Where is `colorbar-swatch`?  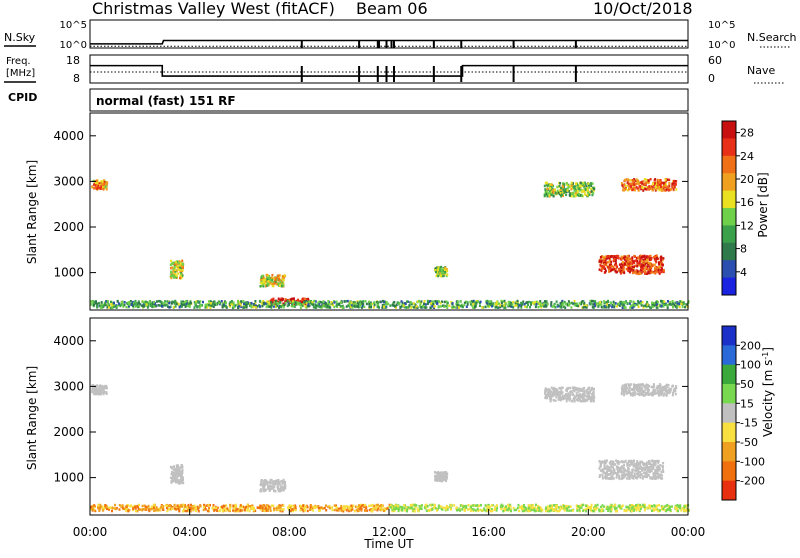 colorbar-swatch is located at coordinates (729, 234).